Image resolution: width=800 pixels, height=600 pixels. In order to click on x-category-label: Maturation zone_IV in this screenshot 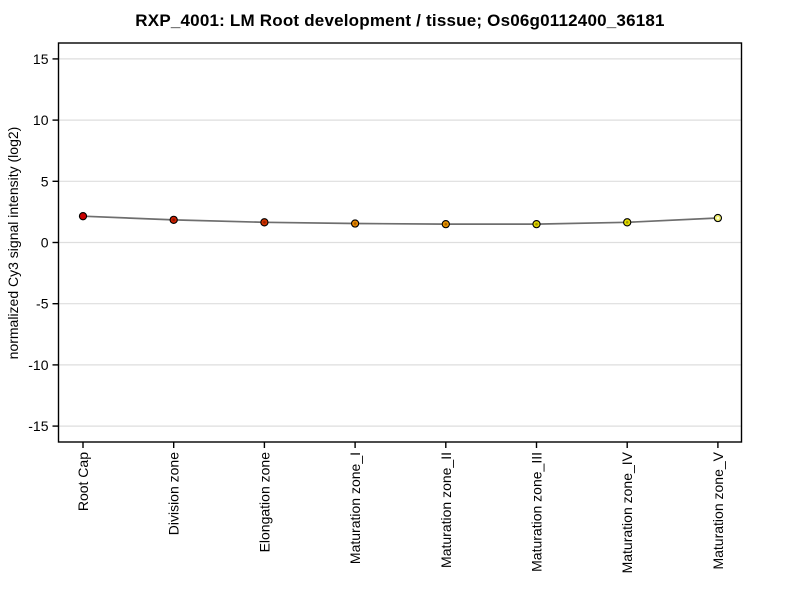, I will do `click(627, 512)`.